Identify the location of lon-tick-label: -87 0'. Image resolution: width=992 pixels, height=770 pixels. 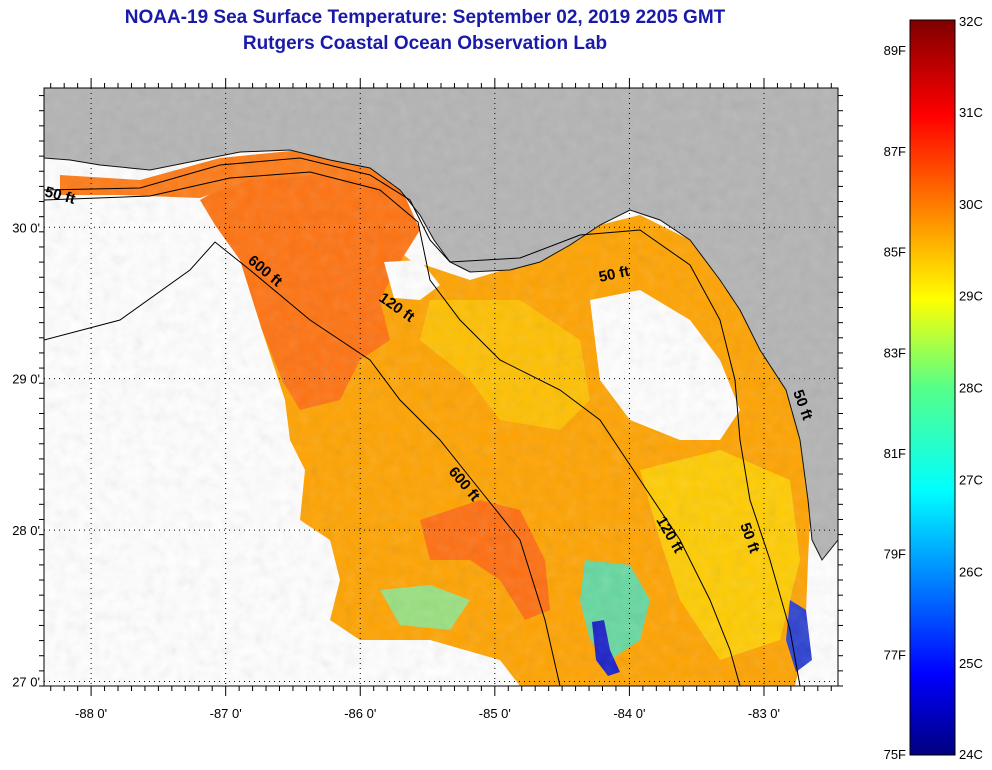
(226, 713).